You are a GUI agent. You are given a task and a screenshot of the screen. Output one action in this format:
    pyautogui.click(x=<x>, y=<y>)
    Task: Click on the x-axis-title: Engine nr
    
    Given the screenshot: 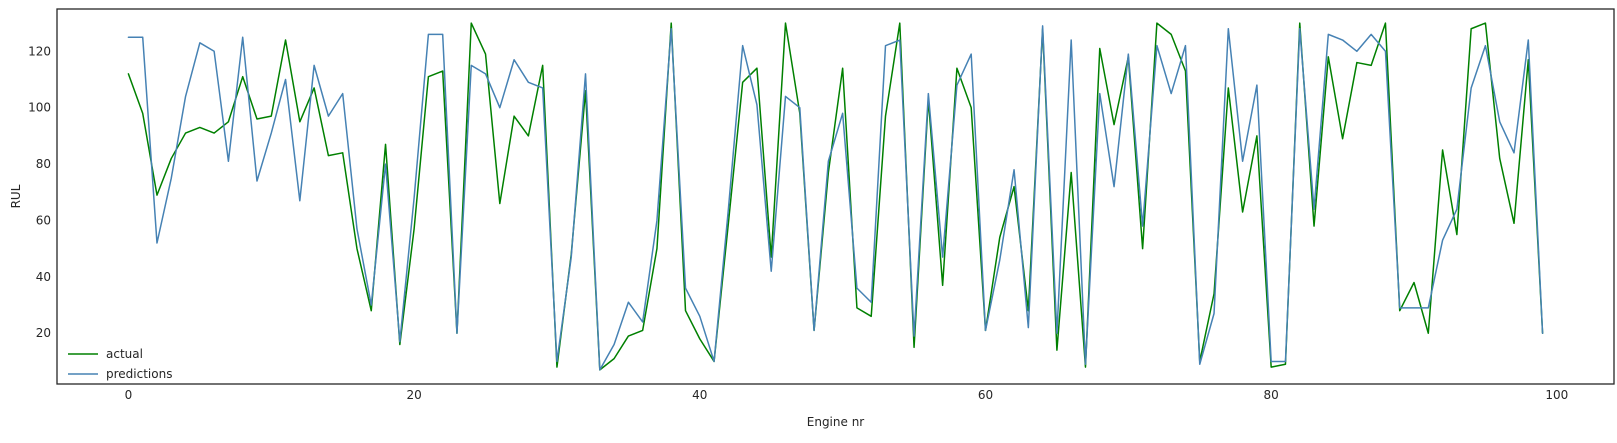 What is the action you would take?
    pyautogui.click(x=836, y=422)
    